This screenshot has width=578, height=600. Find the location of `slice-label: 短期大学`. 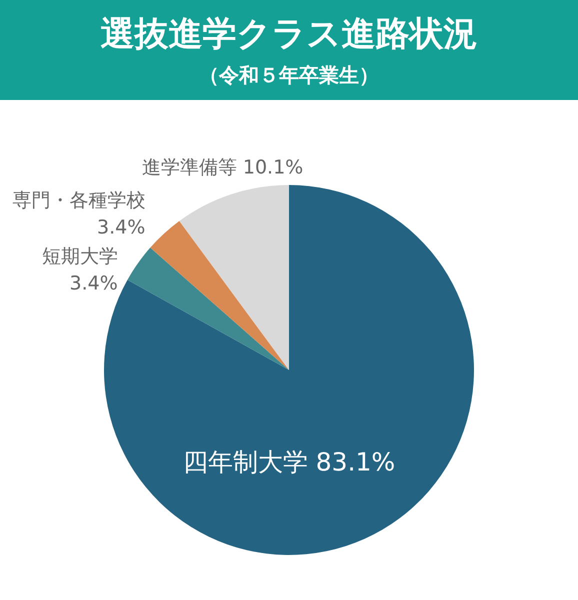

slice-label: 短期大学 is located at coordinates (80, 256).